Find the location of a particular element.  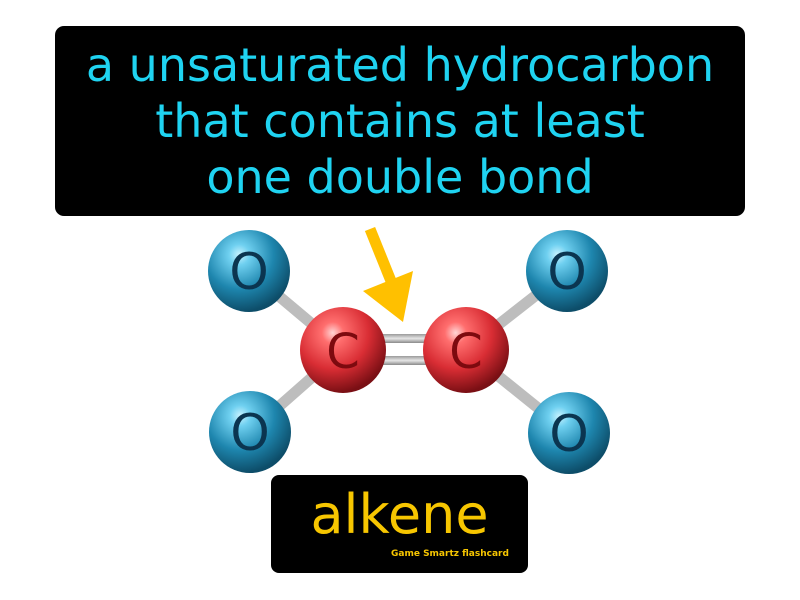

double-bond-lower is located at coordinates (404, 360).